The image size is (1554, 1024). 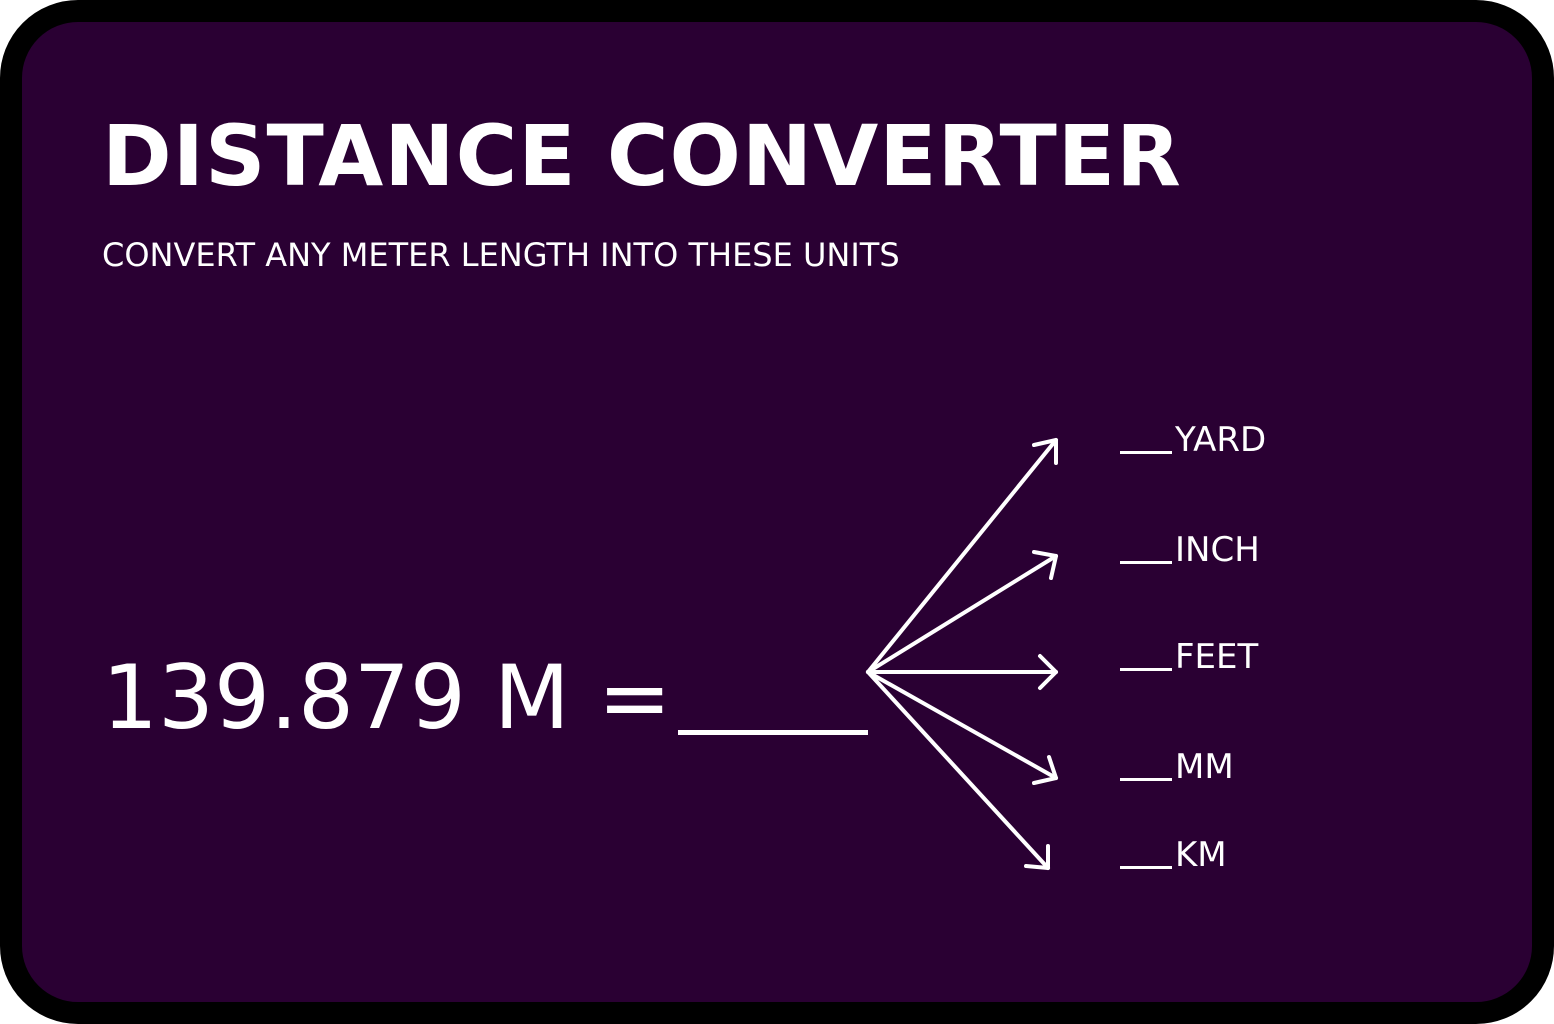 What do you see at coordinates (773, 732) in the screenshot?
I see `answer-blank` at bounding box center [773, 732].